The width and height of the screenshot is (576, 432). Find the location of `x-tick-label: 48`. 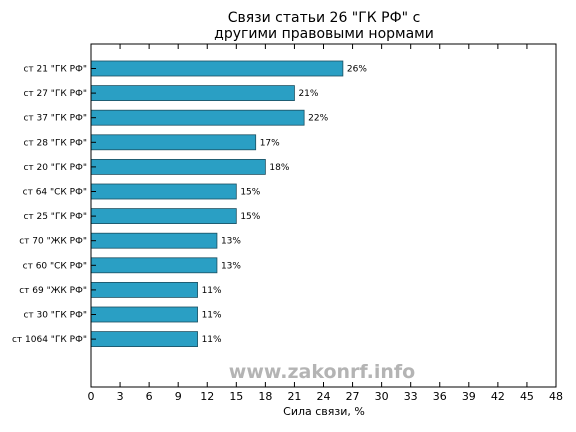

x-tick-label: 48 is located at coordinates (556, 396).